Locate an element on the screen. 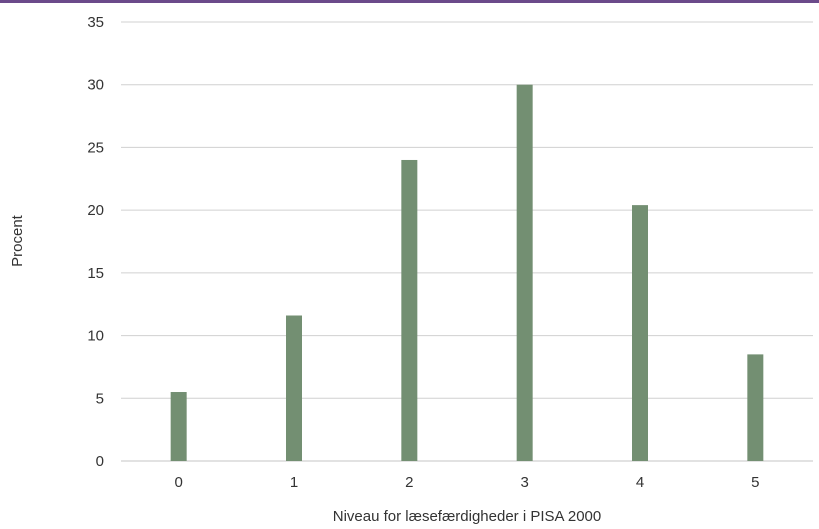 The height and width of the screenshot is (529, 819). y-tick-label: 0 is located at coordinates (100, 461).